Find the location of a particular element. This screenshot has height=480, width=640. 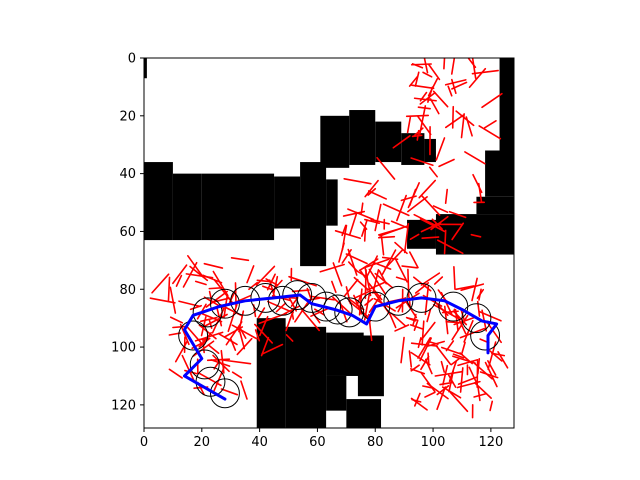

x-tick-label: 40 is located at coordinates (259, 442).